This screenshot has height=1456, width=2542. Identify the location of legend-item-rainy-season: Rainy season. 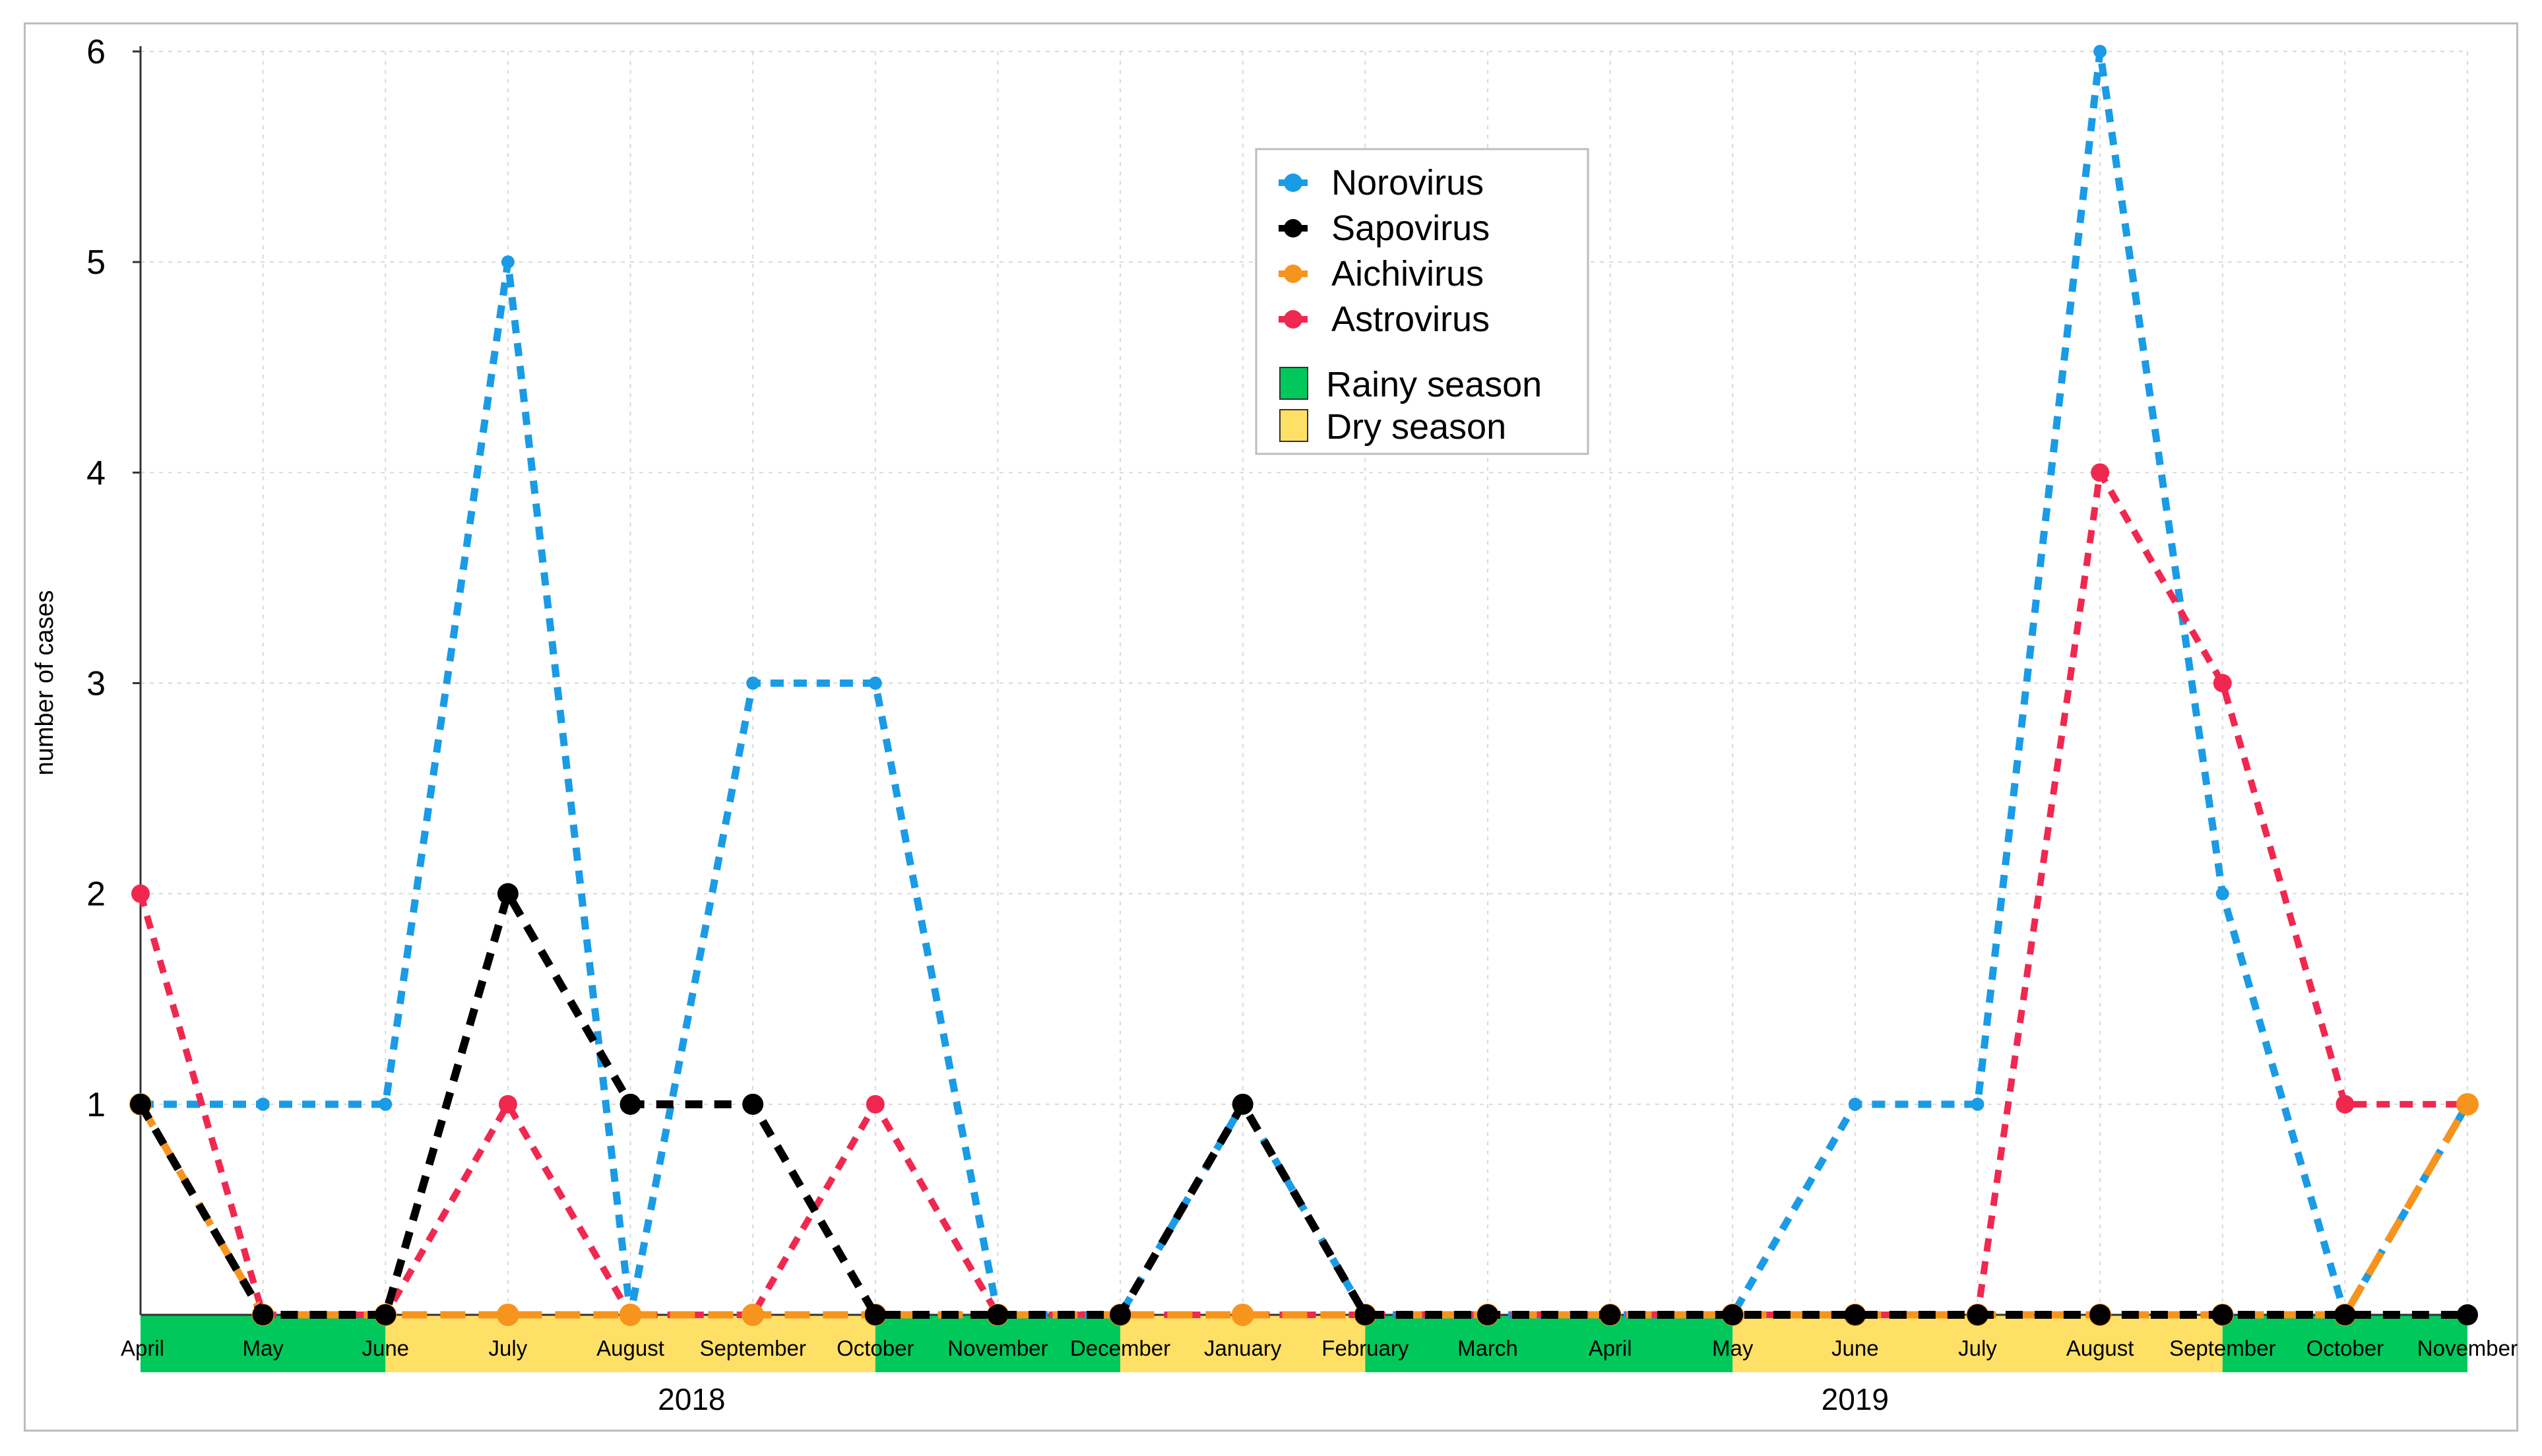
(1410, 384).